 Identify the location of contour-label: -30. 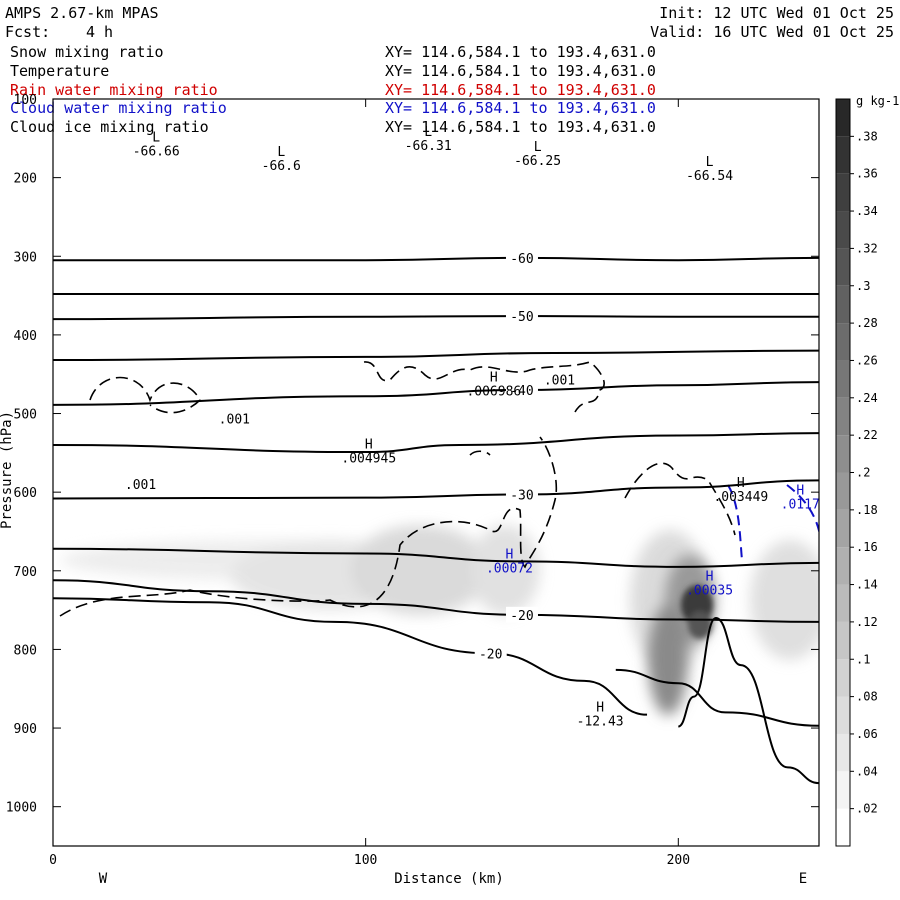
(521, 496).